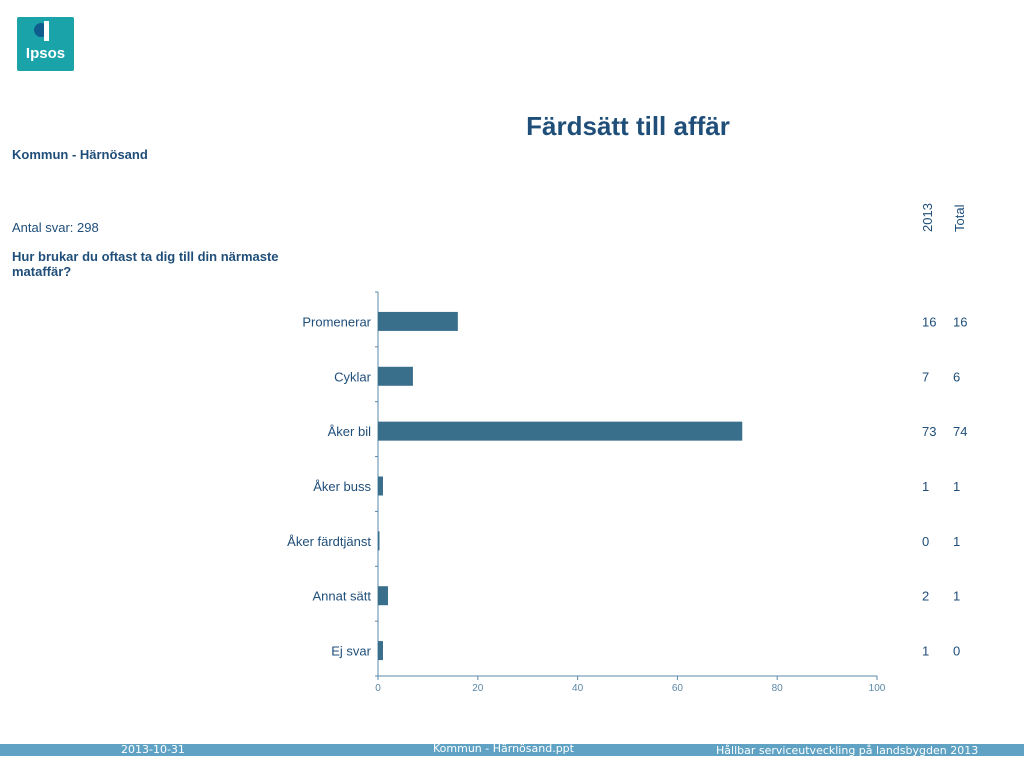 The width and height of the screenshot is (1024, 768). I want to click on value-total: 0, so click(956, 651).